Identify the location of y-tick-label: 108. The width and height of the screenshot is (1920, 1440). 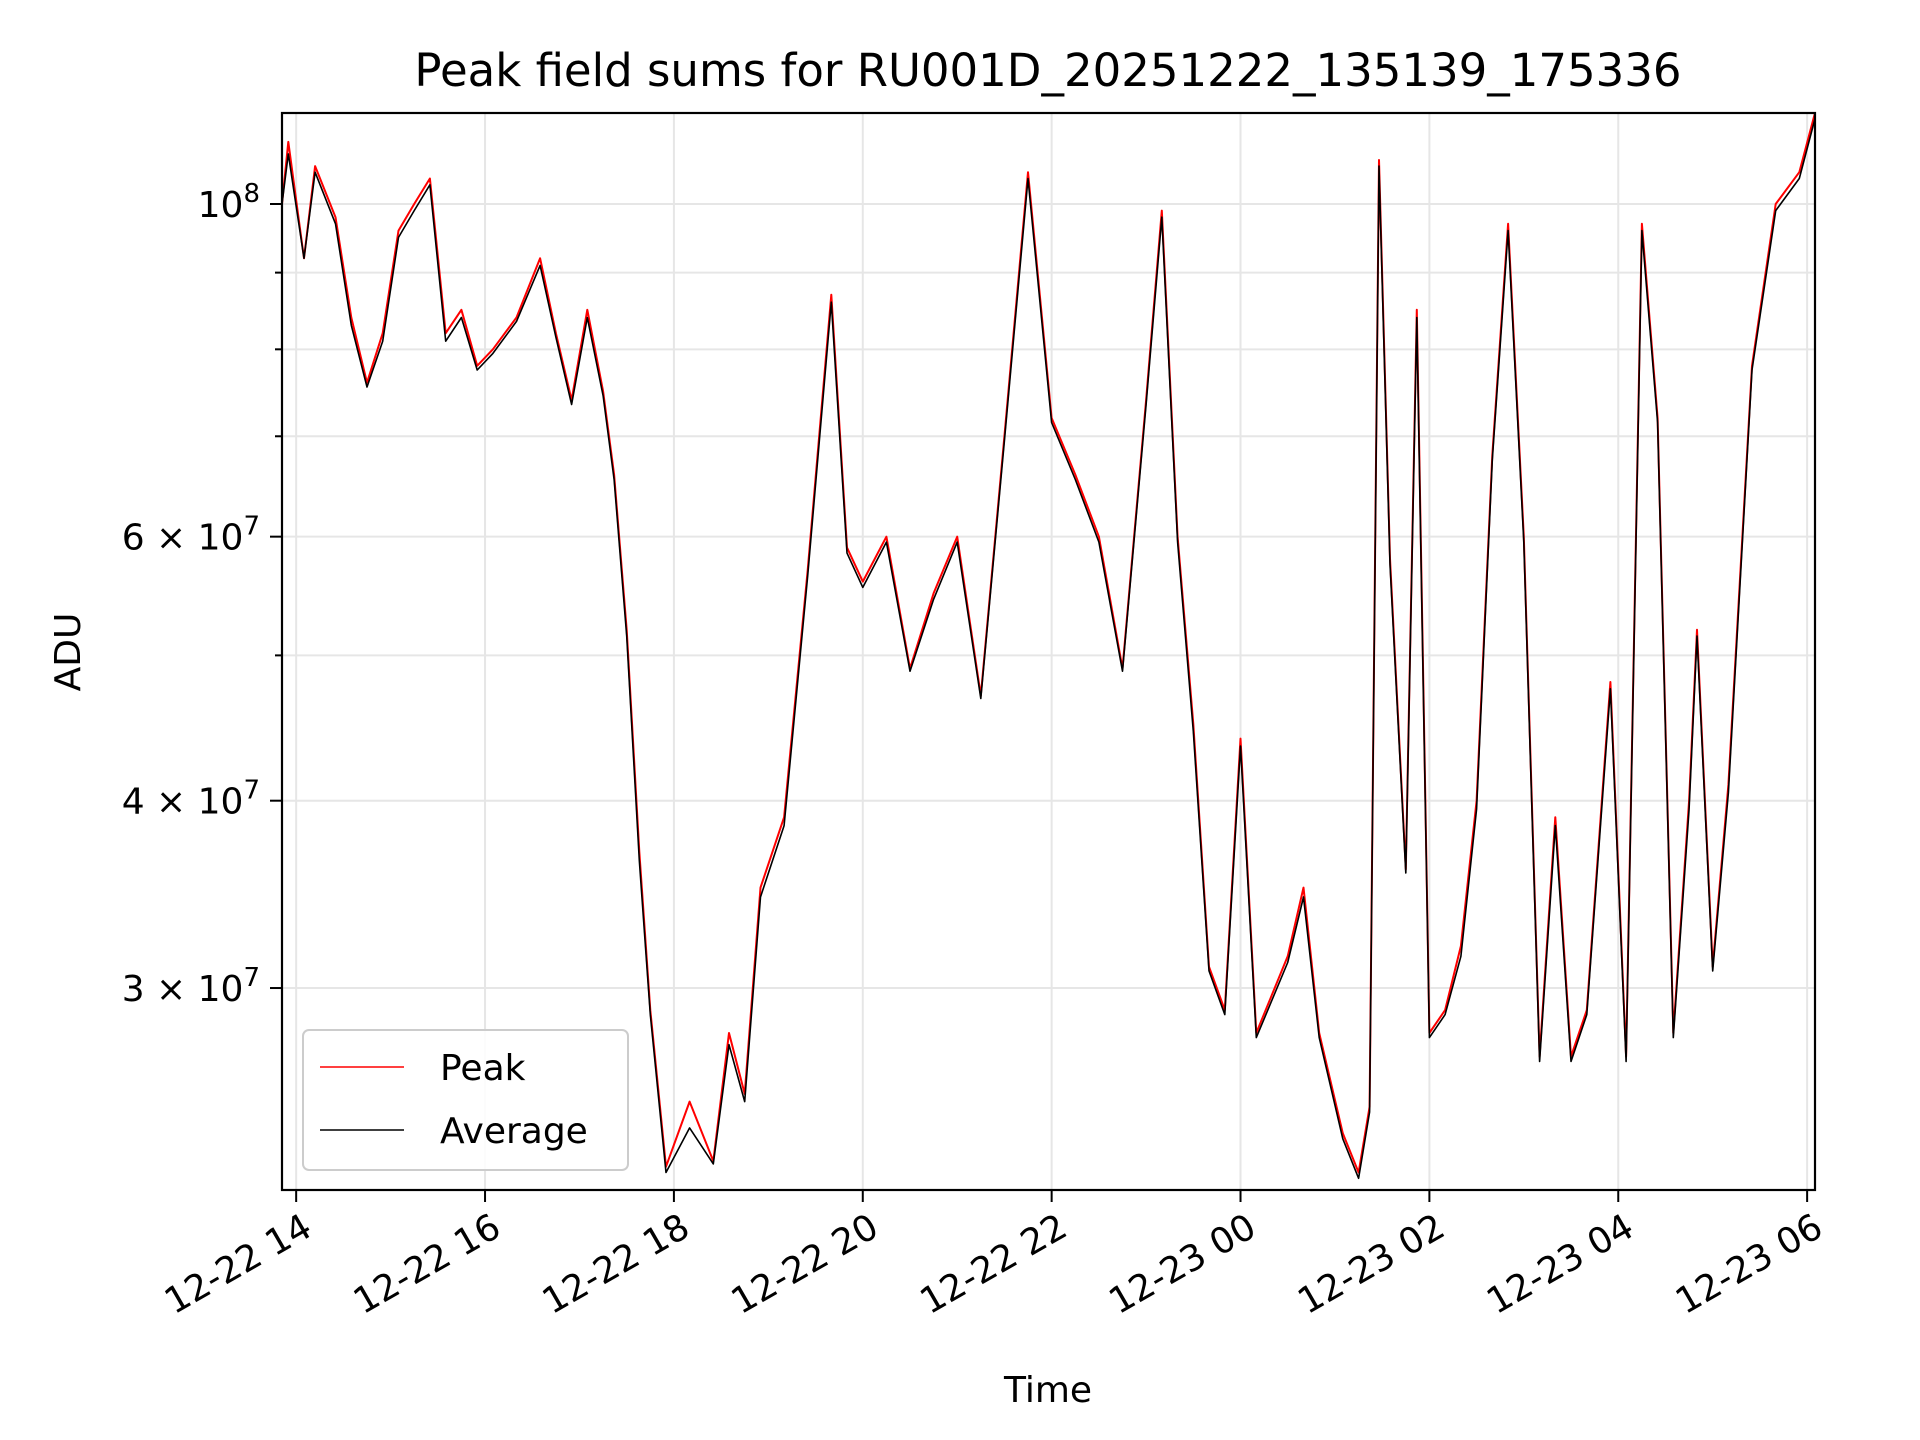
(229, 202).